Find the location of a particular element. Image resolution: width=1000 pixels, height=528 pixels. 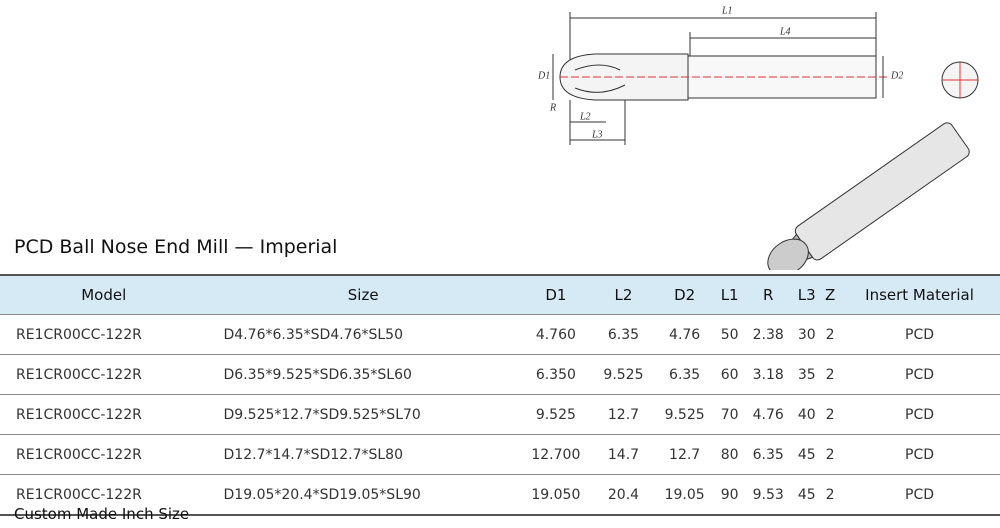

table-cell: D9.525*12.7*SD9.525*SL70 is located at coordinates (363, 414).